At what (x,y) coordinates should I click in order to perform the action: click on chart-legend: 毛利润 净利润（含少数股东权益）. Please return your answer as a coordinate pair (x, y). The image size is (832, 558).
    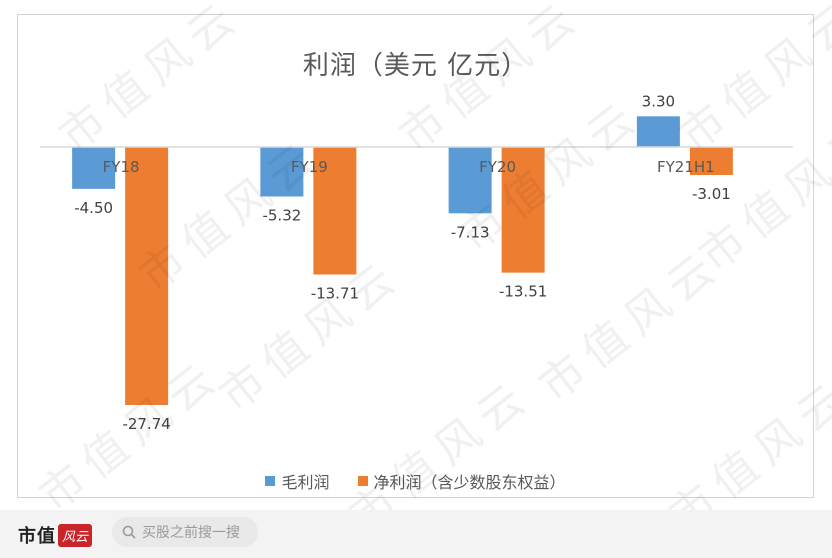
    Looking at the image, I should click on (415, 481).